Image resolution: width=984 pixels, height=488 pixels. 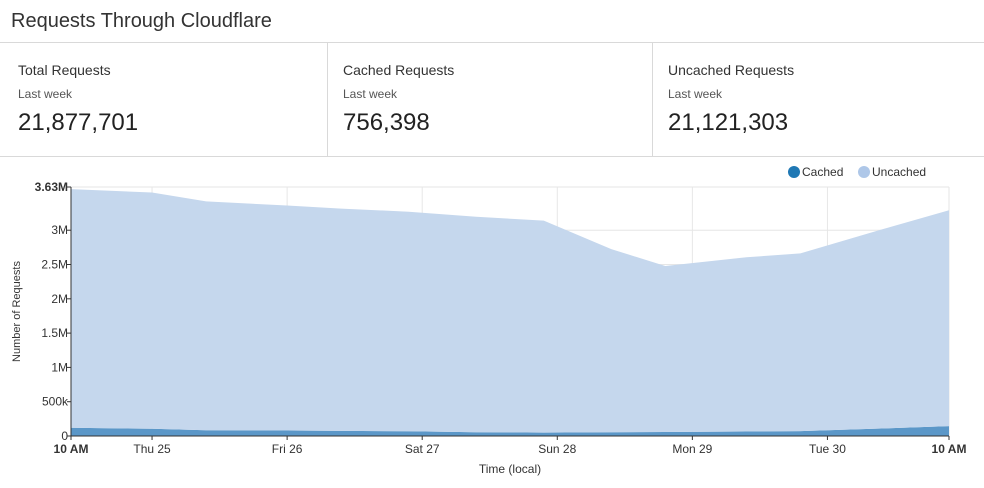 What do you see at coordinates (488, 99) in the screenshot?
I see `stat-cached-requests: Cached Requests Last week 756,398` at bounding box center [488, 99].